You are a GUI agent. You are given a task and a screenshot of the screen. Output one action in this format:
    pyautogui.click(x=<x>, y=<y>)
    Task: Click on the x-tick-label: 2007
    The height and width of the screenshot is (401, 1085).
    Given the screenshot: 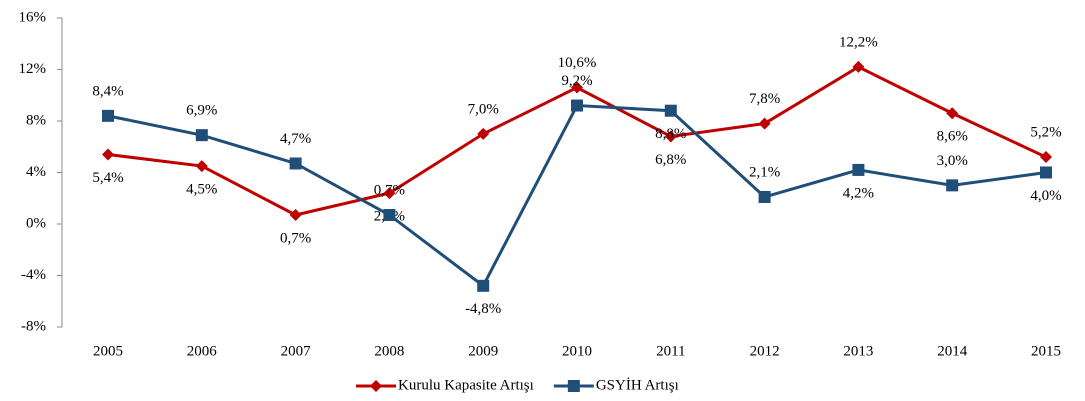 What is the action you would take?
    pyautogui.click(x=296, y=351)
    